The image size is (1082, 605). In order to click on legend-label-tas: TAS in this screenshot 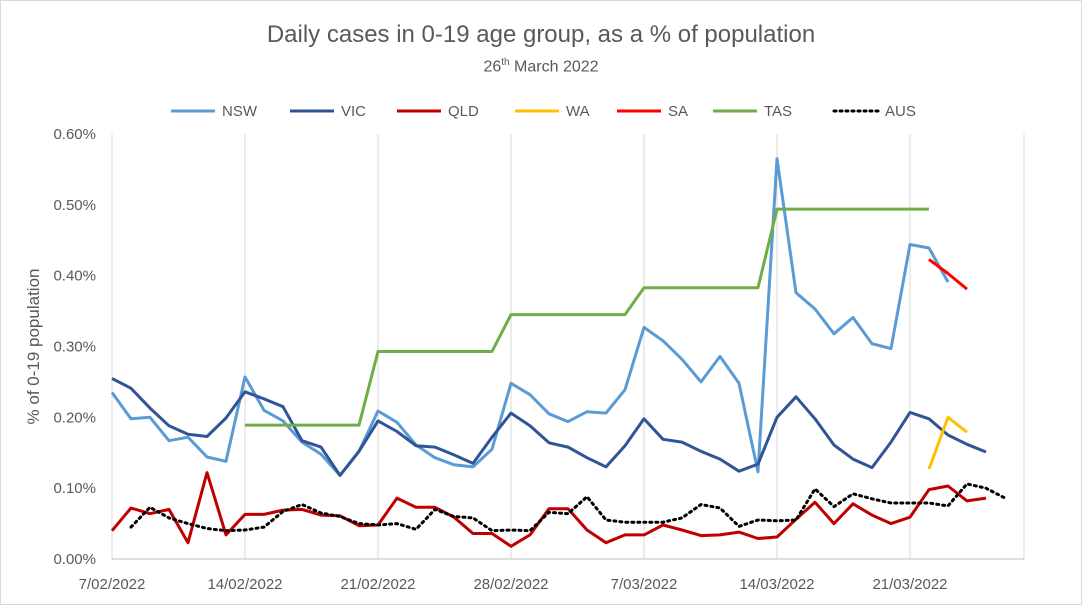, I will do `click(778, 111)`.